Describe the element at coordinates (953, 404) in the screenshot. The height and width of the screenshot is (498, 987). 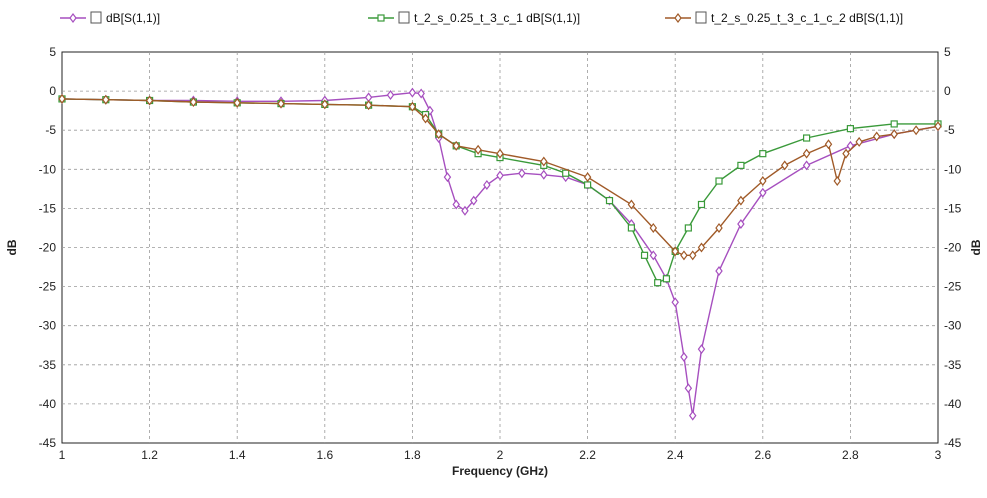
I see `y-tick-label-right: -40` at that location.